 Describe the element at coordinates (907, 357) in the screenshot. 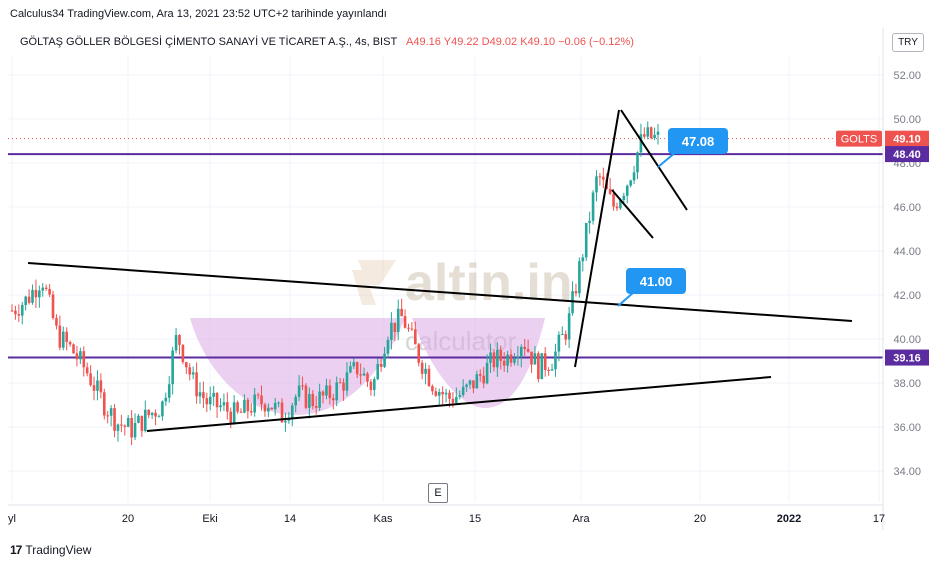

I see `level-price-tag: 39.16` at that location.